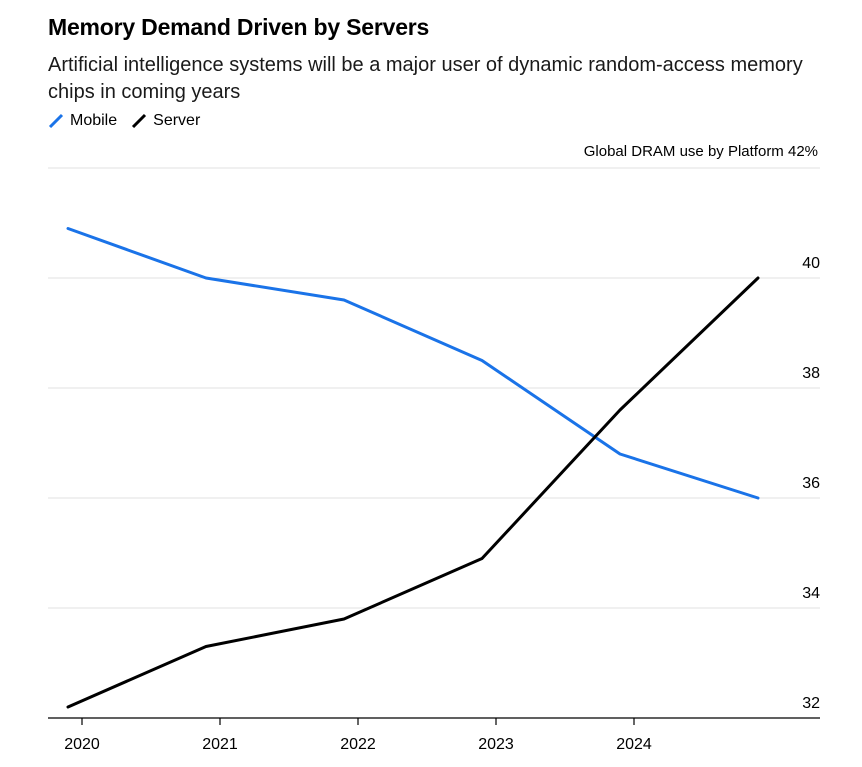 This screenshot has height=767, width=862. Describe the element at coordinates (496, 744) in the screenshot. I see `x-tick-label: 2023` at that location.